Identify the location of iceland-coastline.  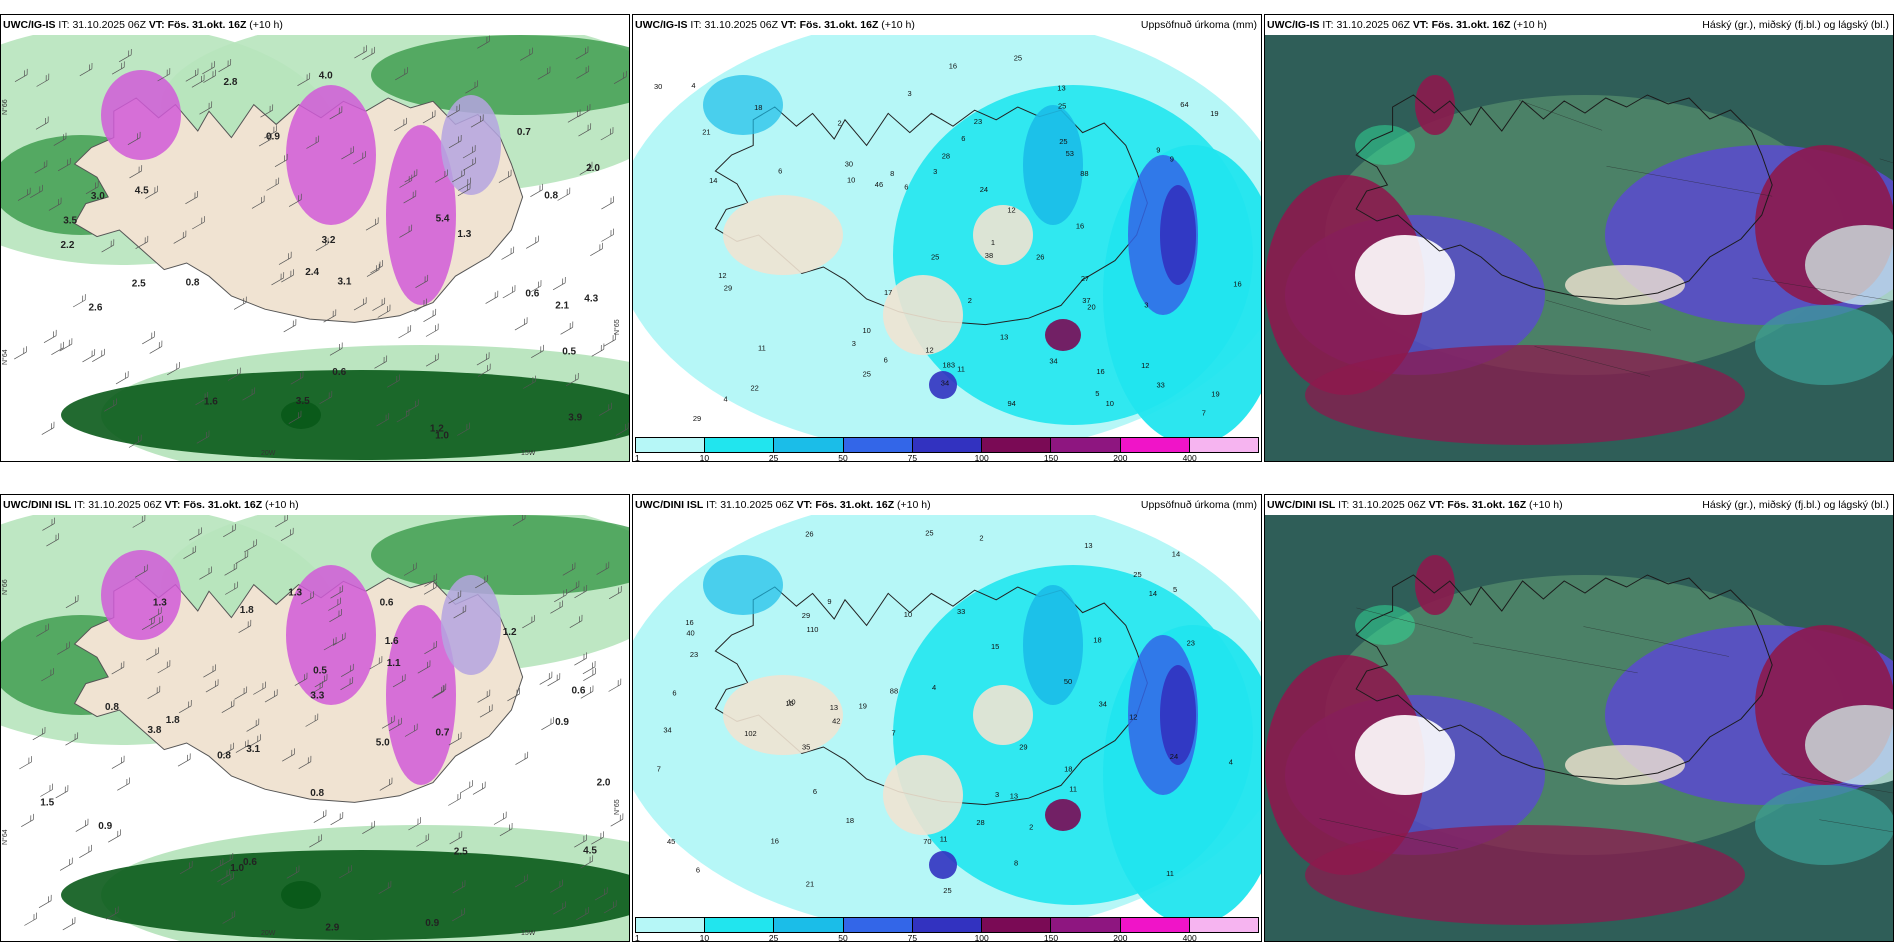
(931, 216).